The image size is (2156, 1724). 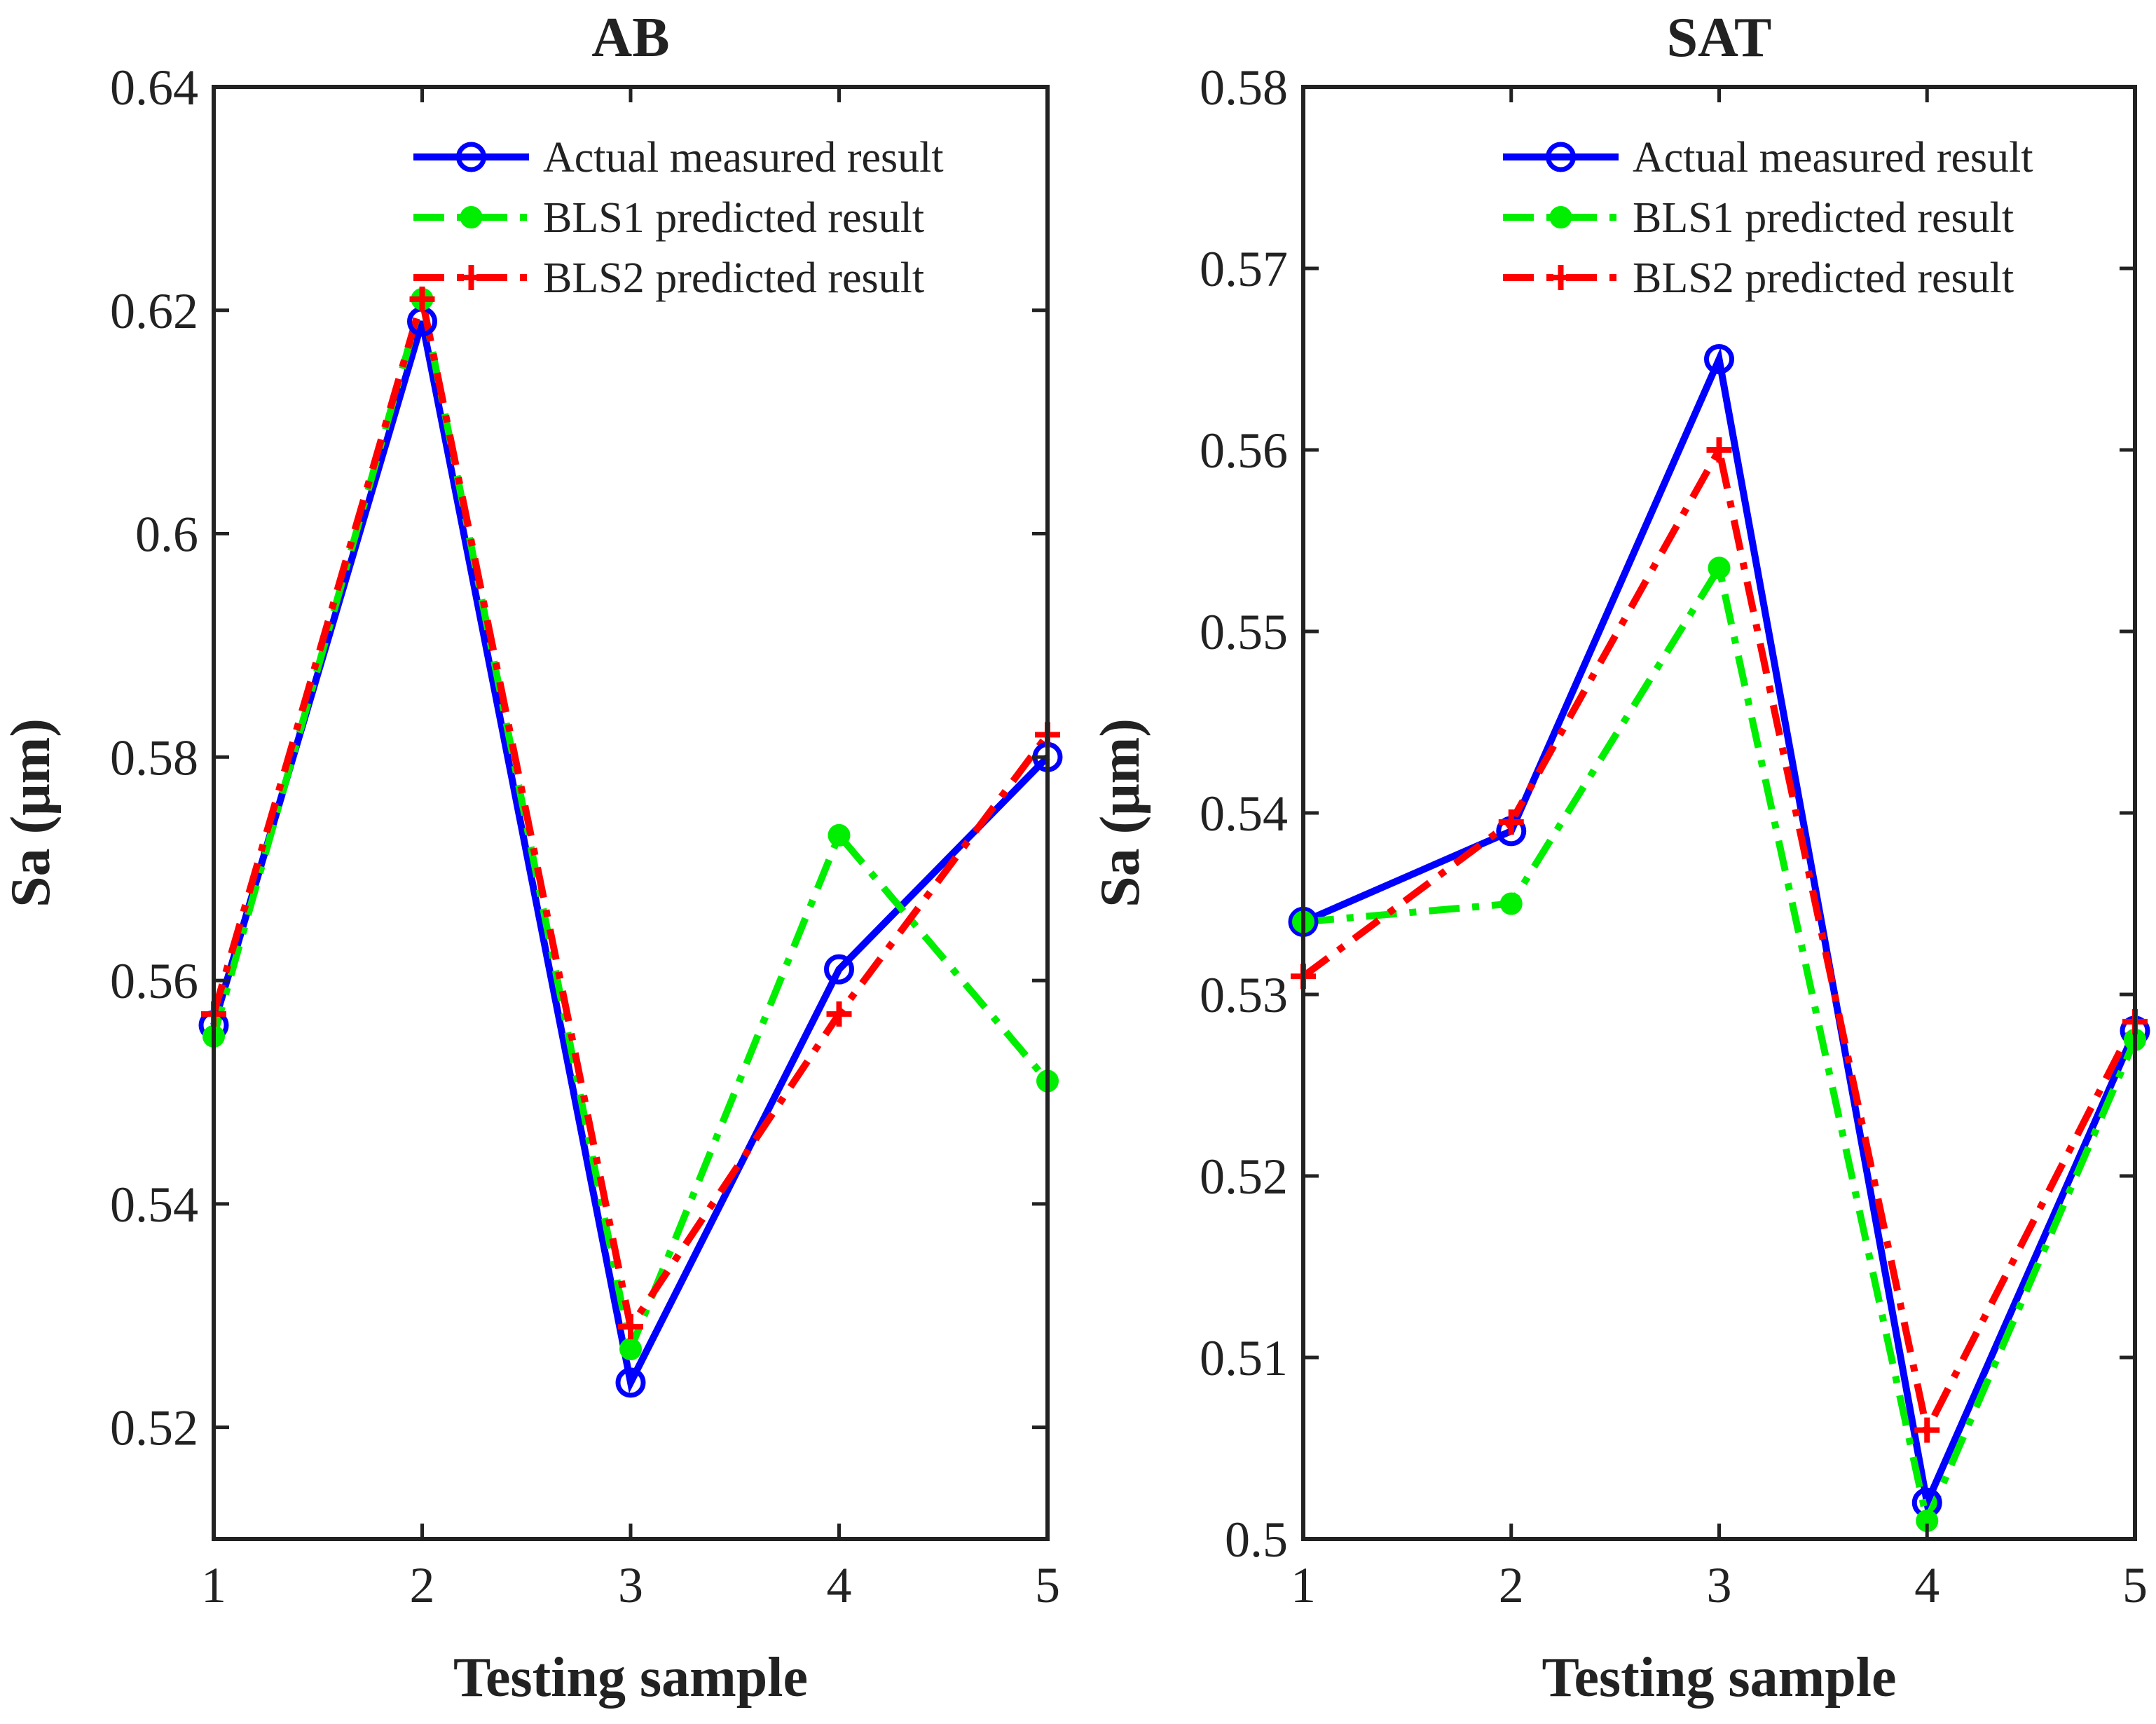 I want to click on y-tick-label: 0.57, so click(x=1244, y=269).